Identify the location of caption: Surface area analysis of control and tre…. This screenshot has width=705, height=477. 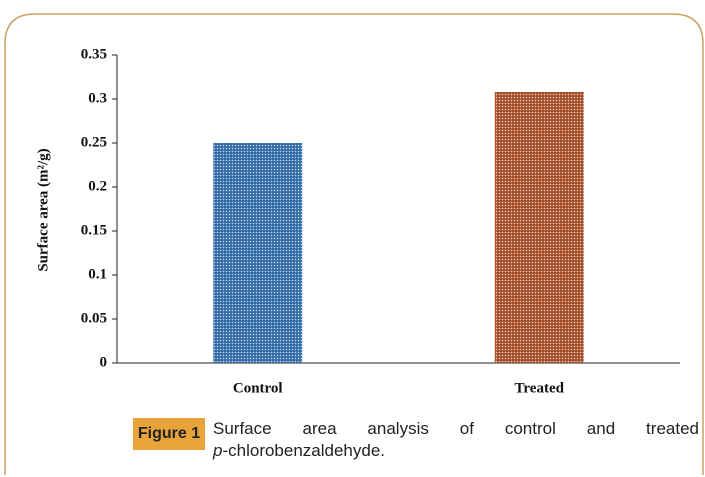
(456, 440).